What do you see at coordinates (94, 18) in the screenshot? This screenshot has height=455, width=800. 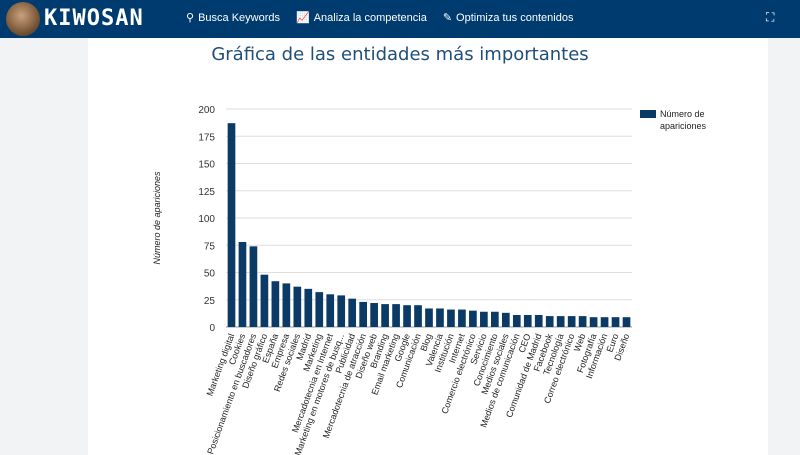 I see `brand-name: KIWOSAN` at bounding box center [94, 18].